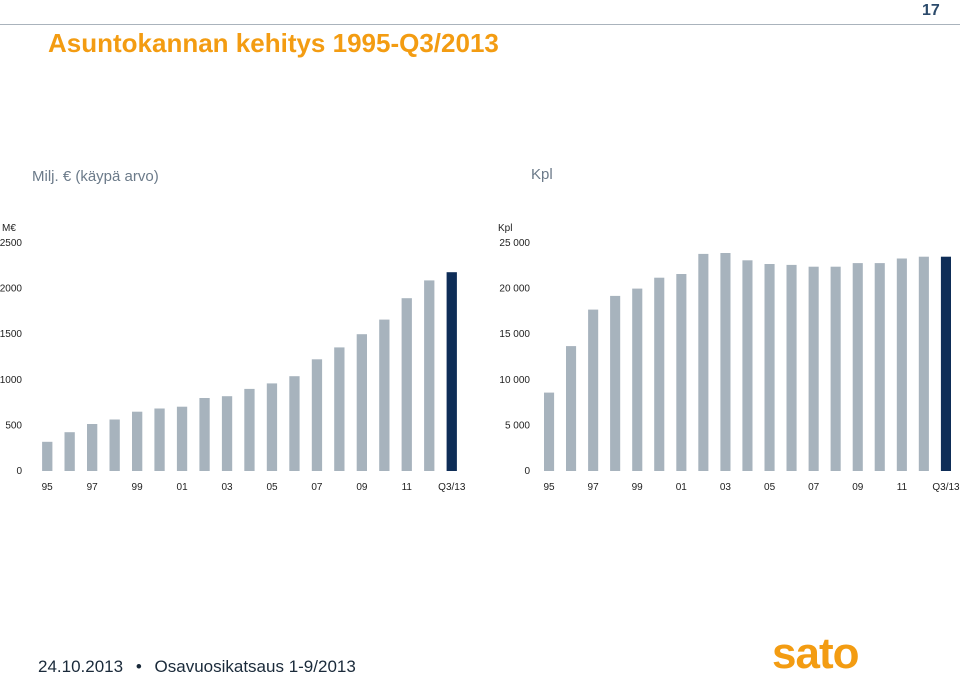 The height and width of the screenshot is (678, 960). Describe the element at coordinates (770, 487) in the screenshot. I see `right-x-tick-label: 05` at that location.